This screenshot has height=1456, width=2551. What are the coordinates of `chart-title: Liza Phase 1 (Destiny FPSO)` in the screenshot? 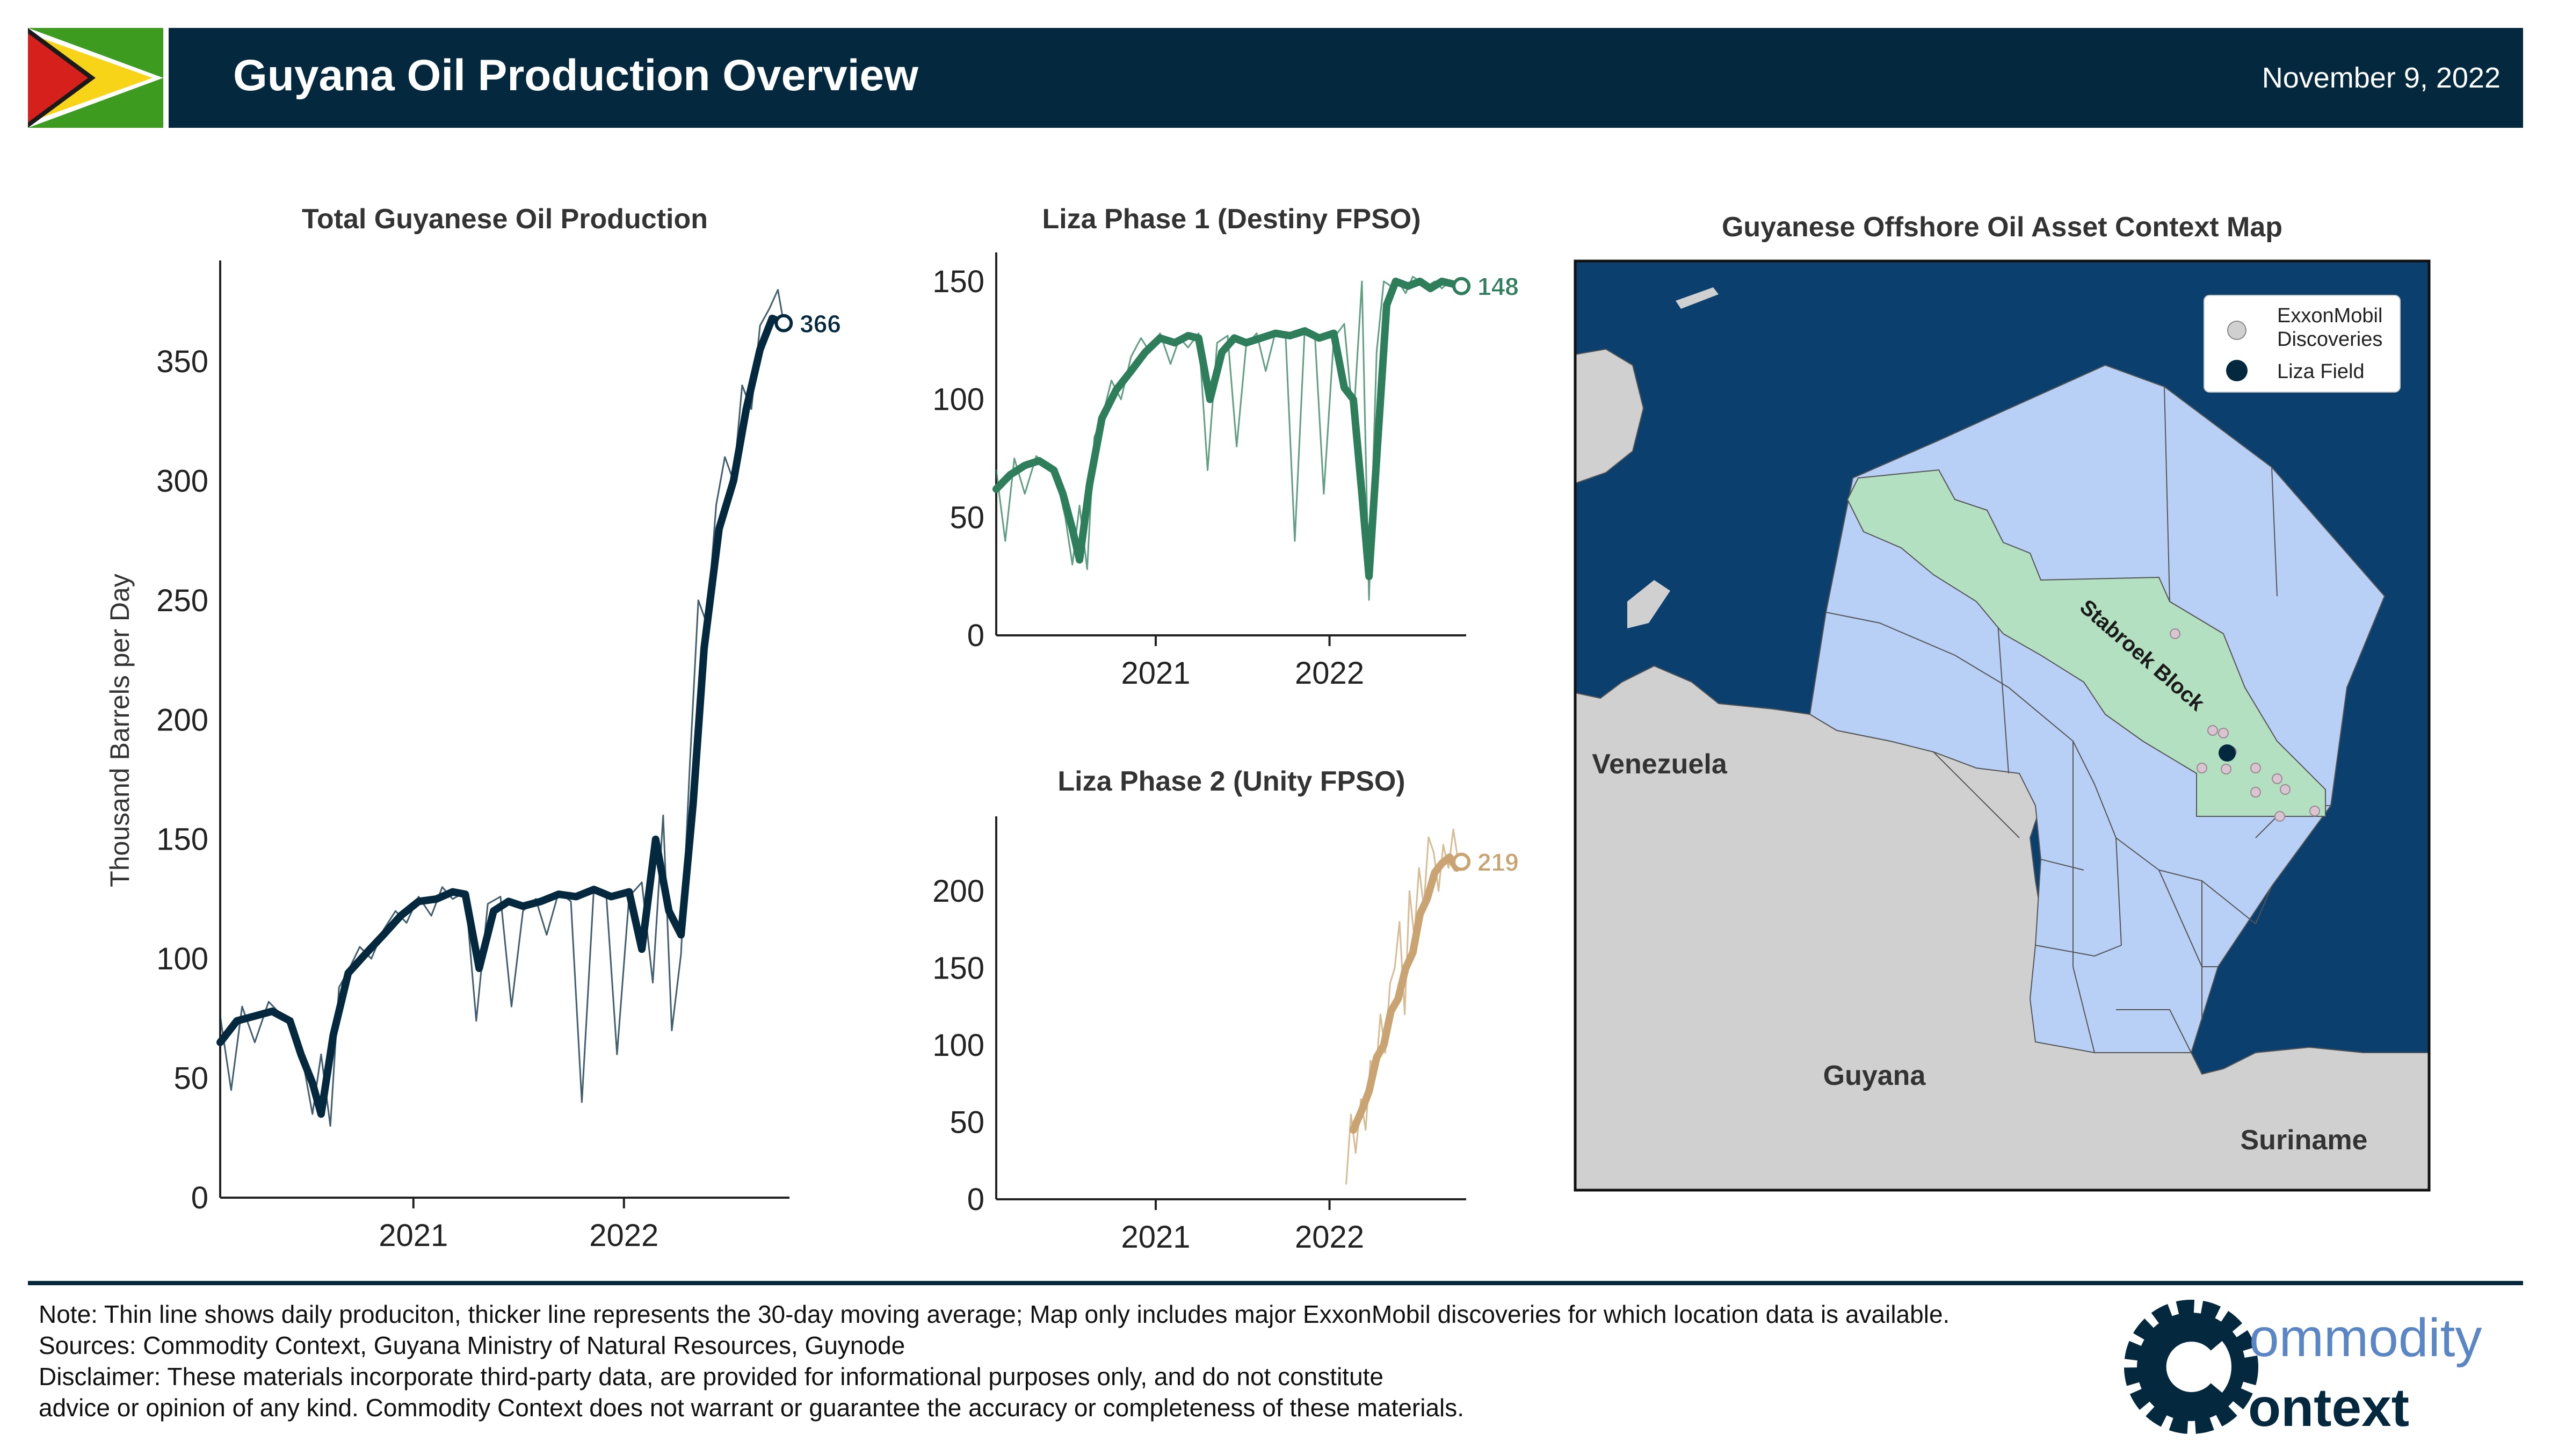 It's located at (1231, 219).